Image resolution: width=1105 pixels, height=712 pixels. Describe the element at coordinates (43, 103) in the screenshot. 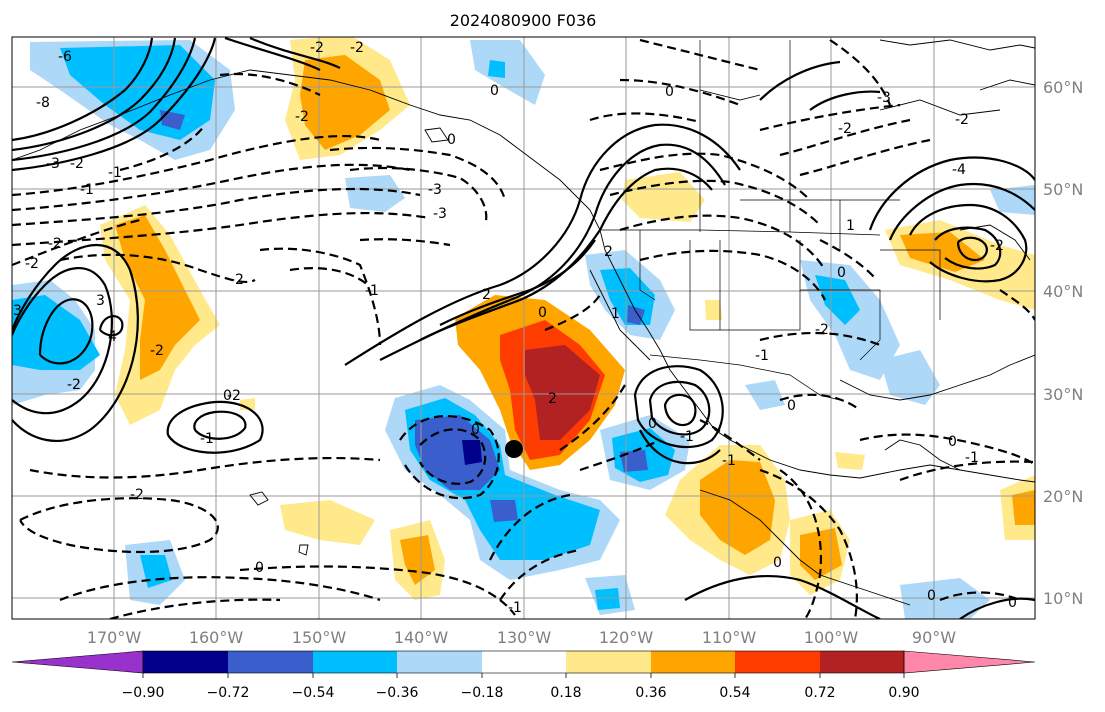

I see `contour-label: -8` at that location.